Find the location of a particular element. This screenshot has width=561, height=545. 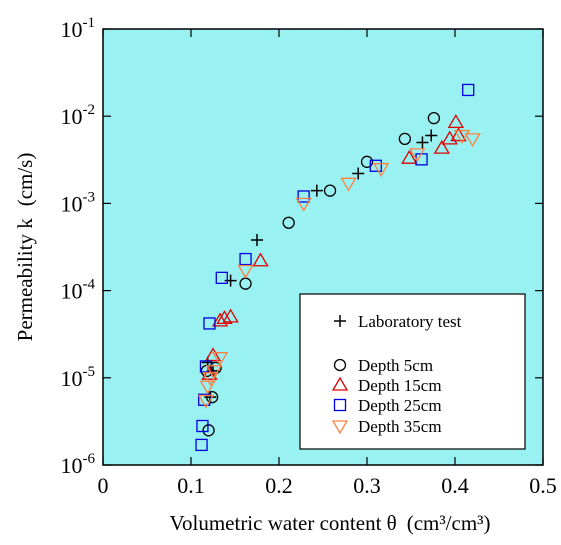

x-tick-labels: 0 0.1 0.2 0.3 0.4 0.5 is located at coordinates (327, 485).